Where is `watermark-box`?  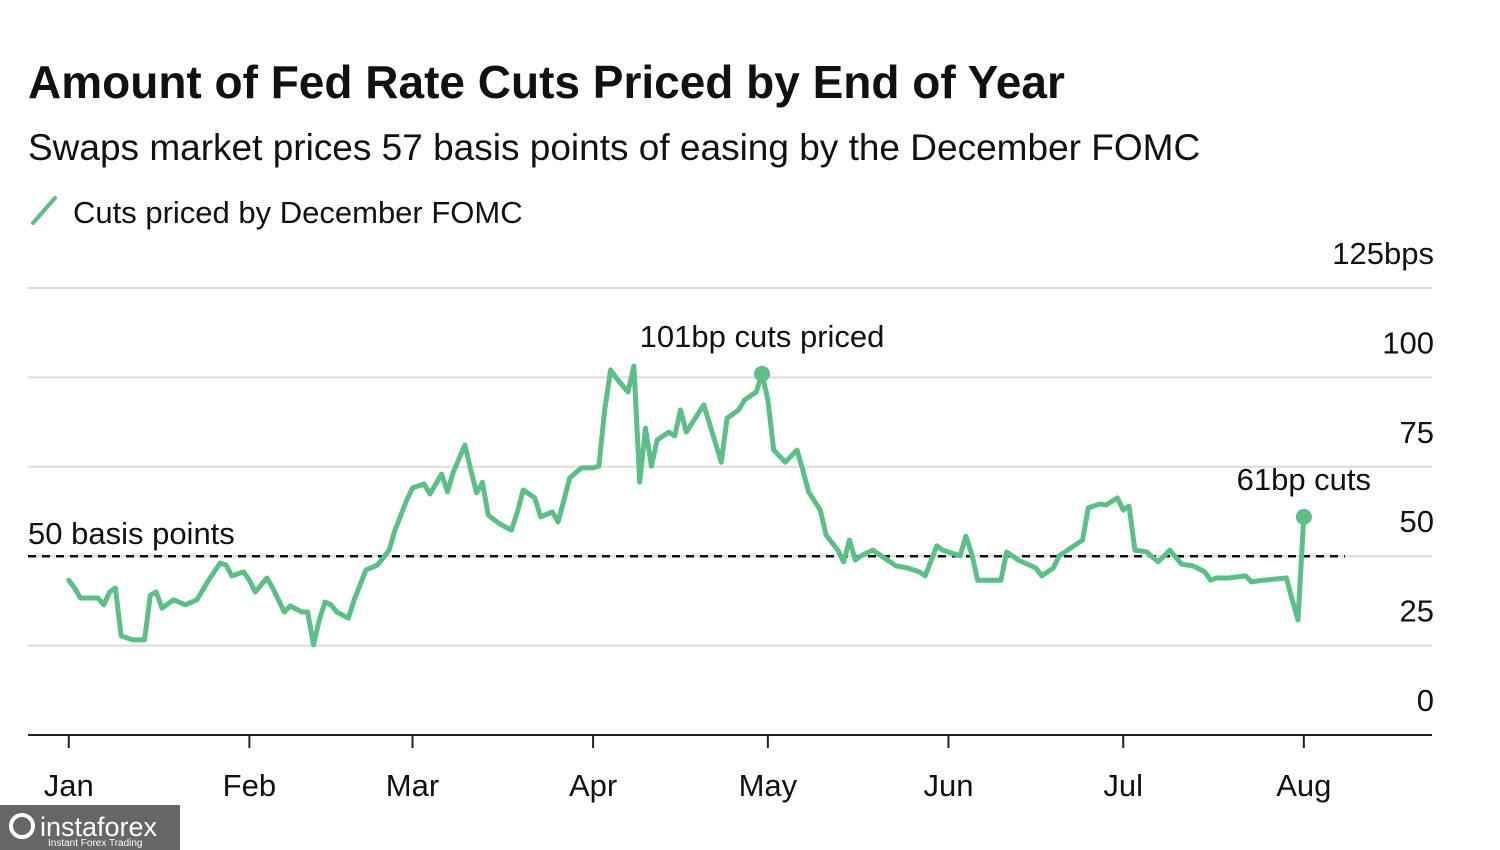
watermark-box is located at coordinates (90, 827).